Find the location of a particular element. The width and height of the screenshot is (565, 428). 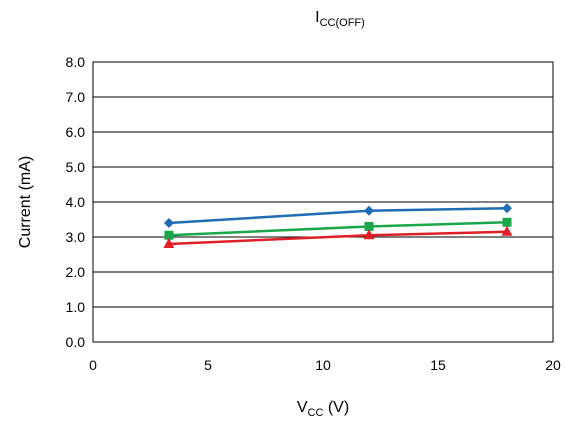

y-tick-label: 3.0 is located at coordinates (76, 237).